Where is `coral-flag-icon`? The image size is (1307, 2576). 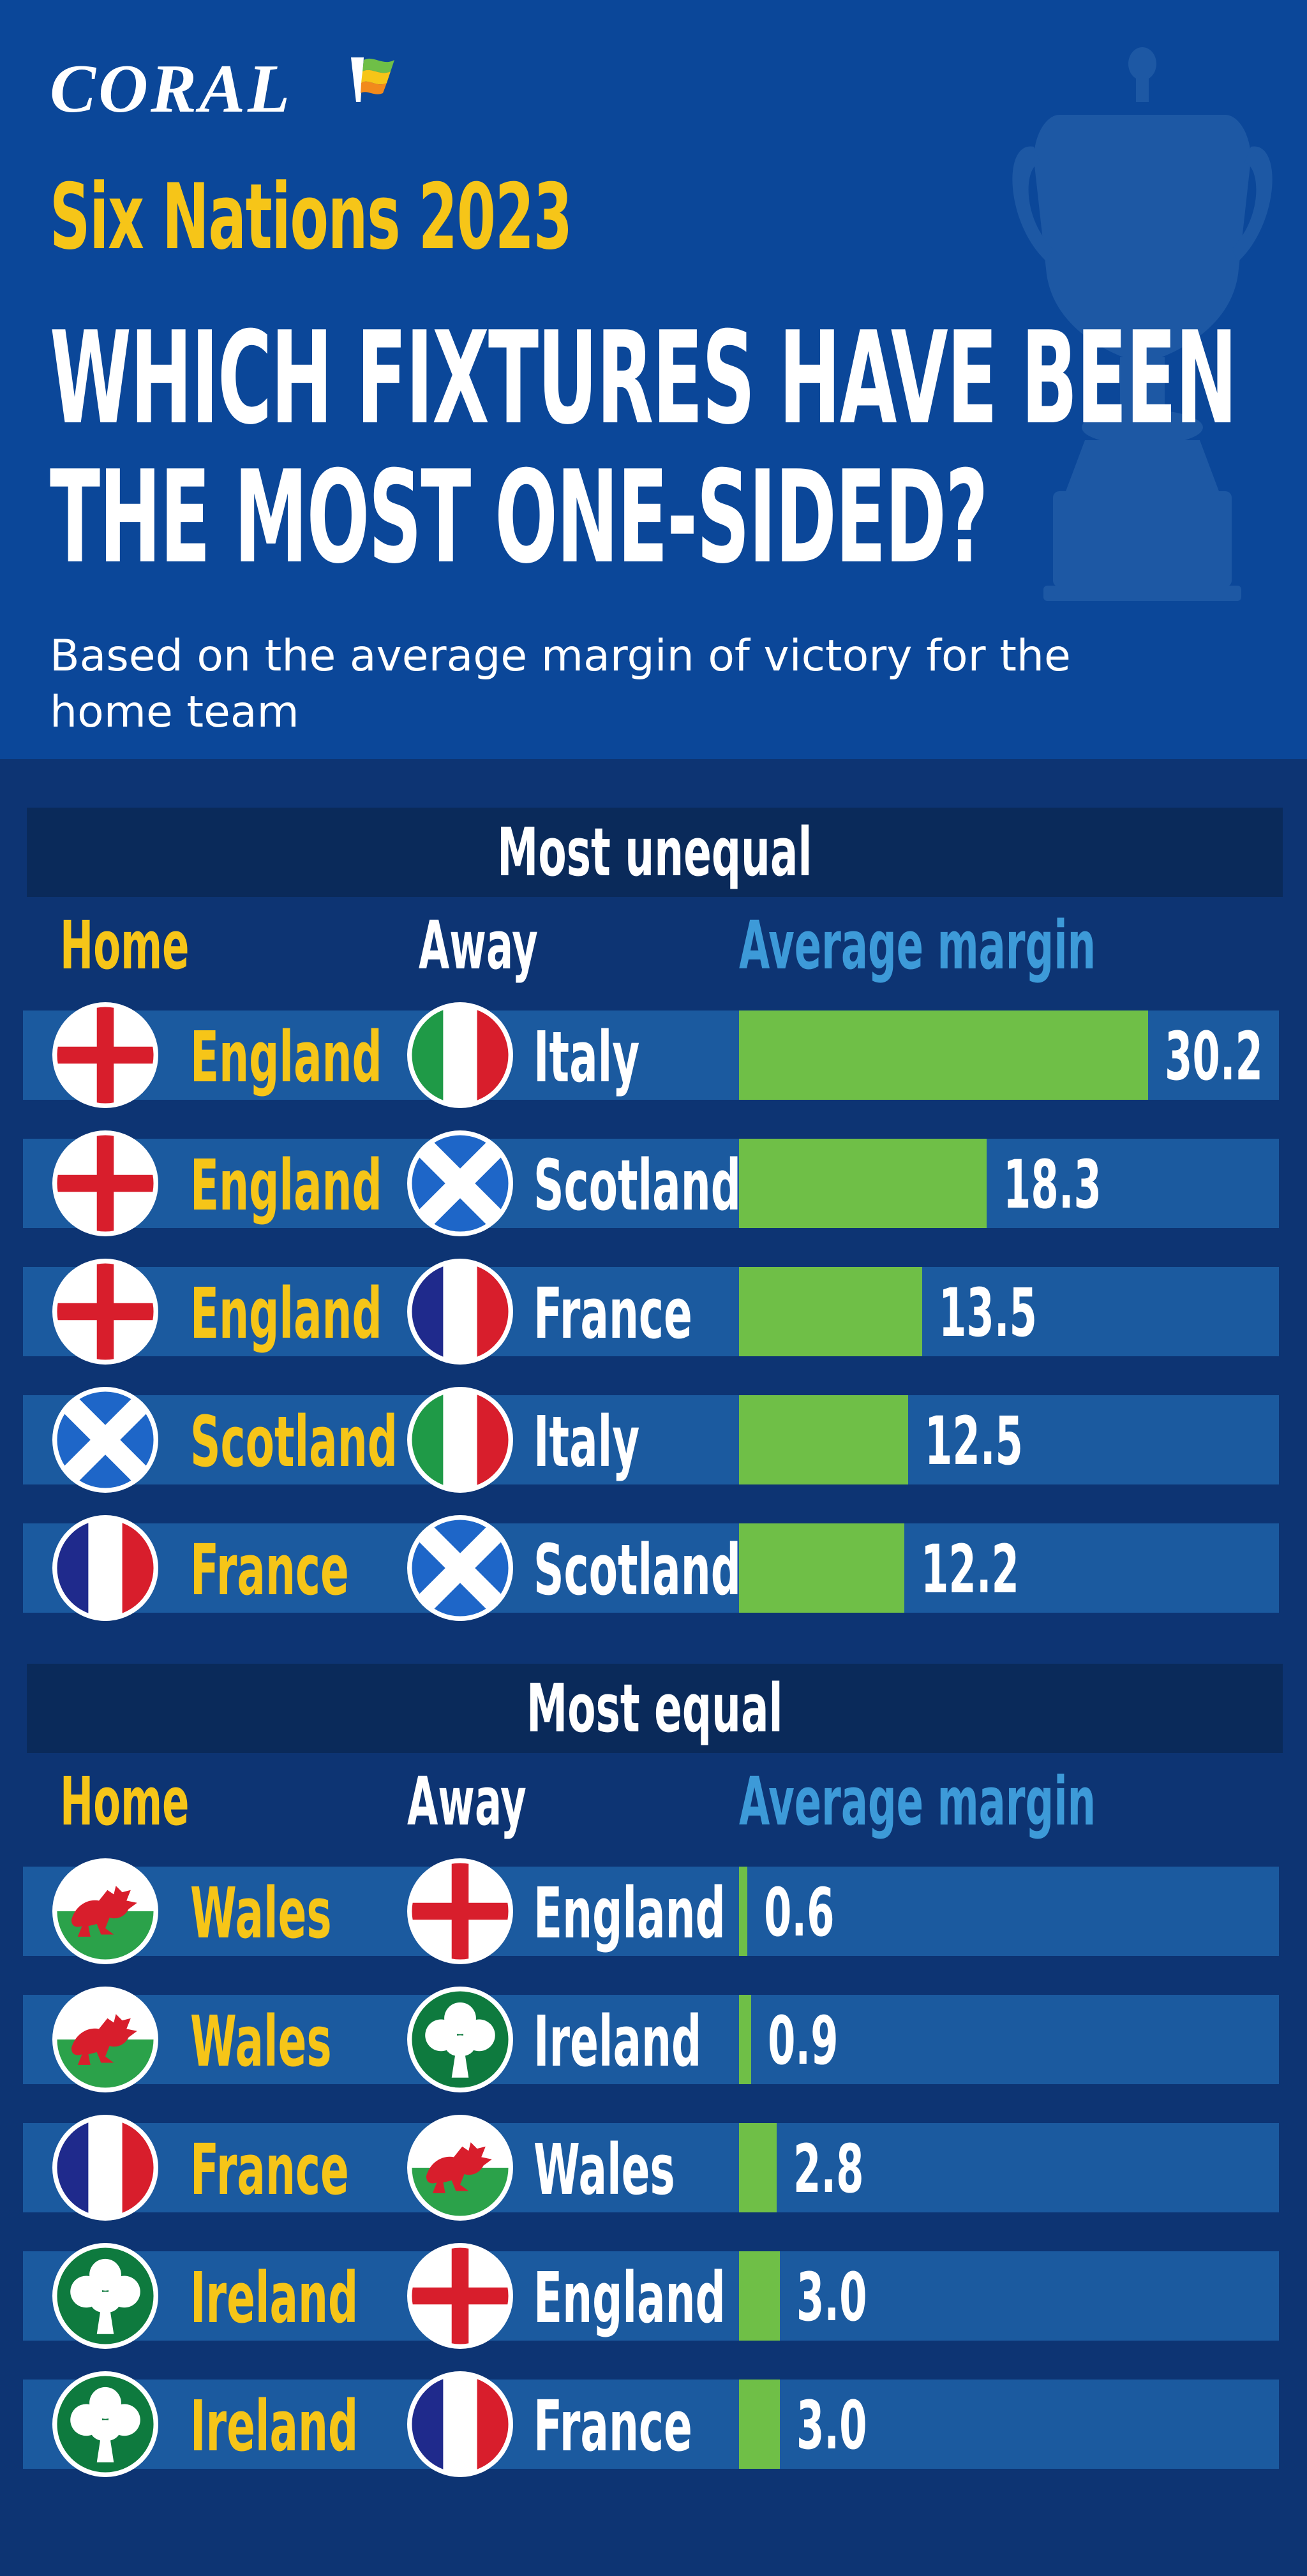 coral-flag-icon is located at coordinates (372, 79).